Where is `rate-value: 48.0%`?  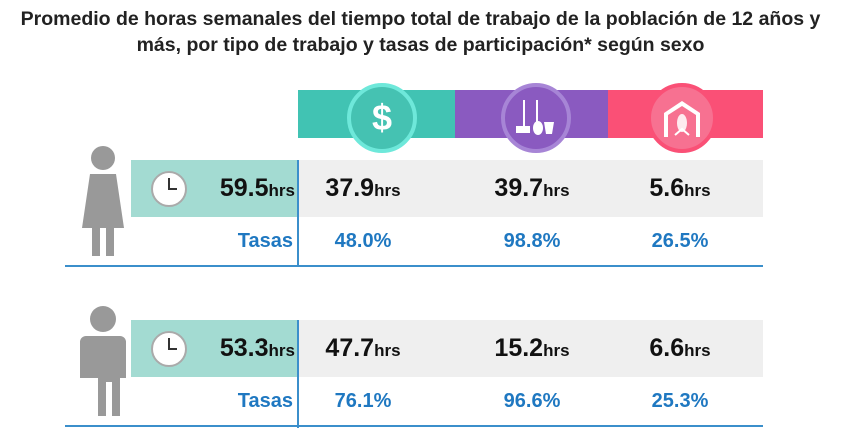 rate-value: 48.0% is located at coordinates (363, 241).